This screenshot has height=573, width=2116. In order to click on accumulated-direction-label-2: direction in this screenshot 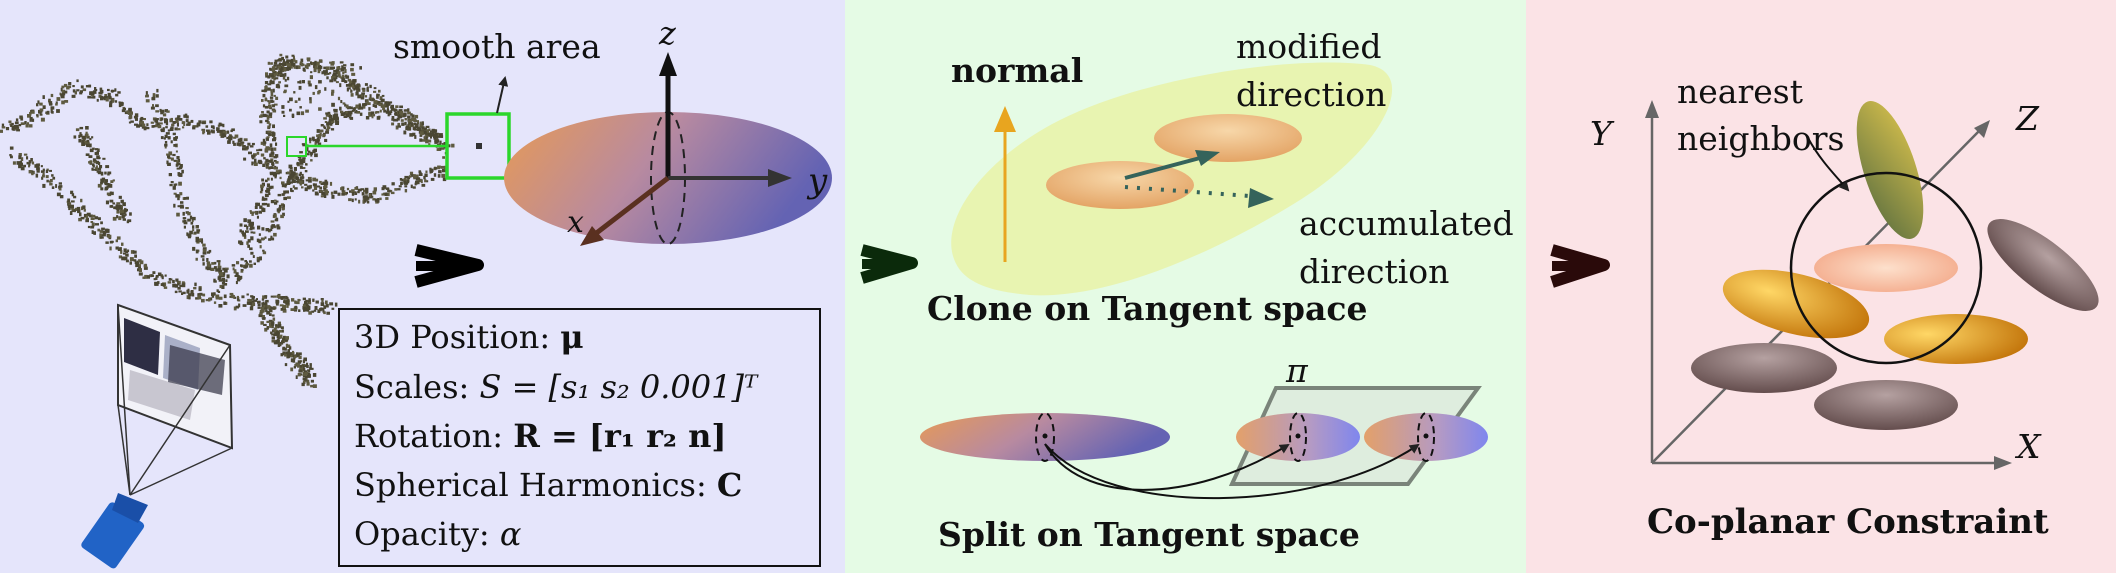, I will do `click(1374, 271)`.